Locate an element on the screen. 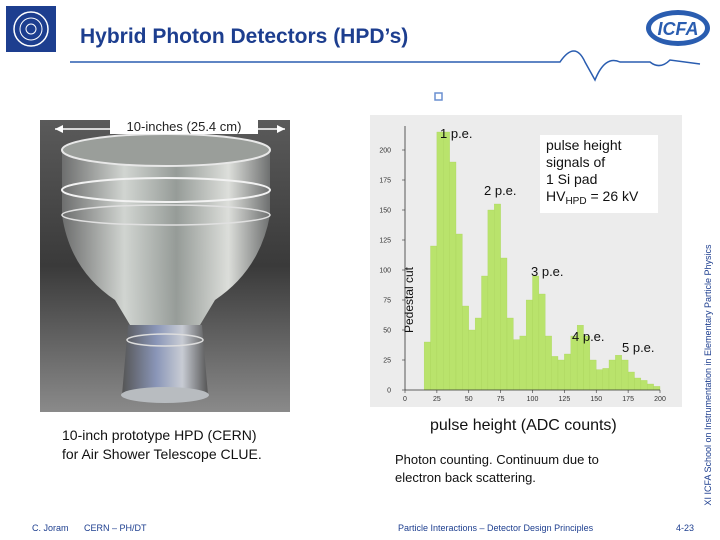 This screenshot has height=540, width=720. peak-label: 5 p.e. is located at coordinates (638, 347).